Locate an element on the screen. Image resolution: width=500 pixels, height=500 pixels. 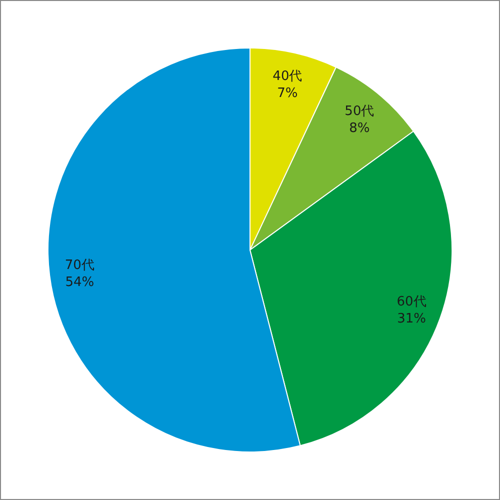
slice-label: 40代 is located at coordinates (287, 76).